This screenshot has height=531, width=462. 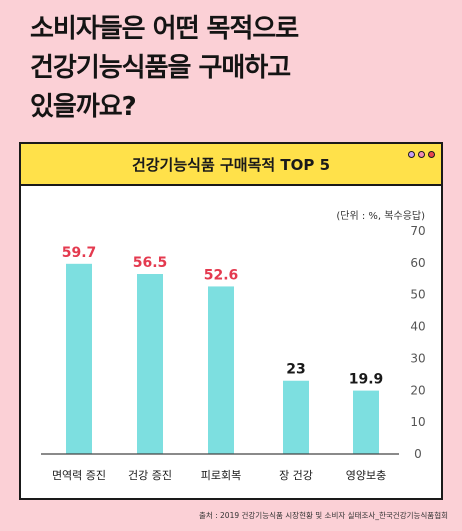 What do you see at coordinates (380, 216) in the screenshot?
I see `unit-note: (단위 : %, 복수응답)` at bounding box center [380, 216].